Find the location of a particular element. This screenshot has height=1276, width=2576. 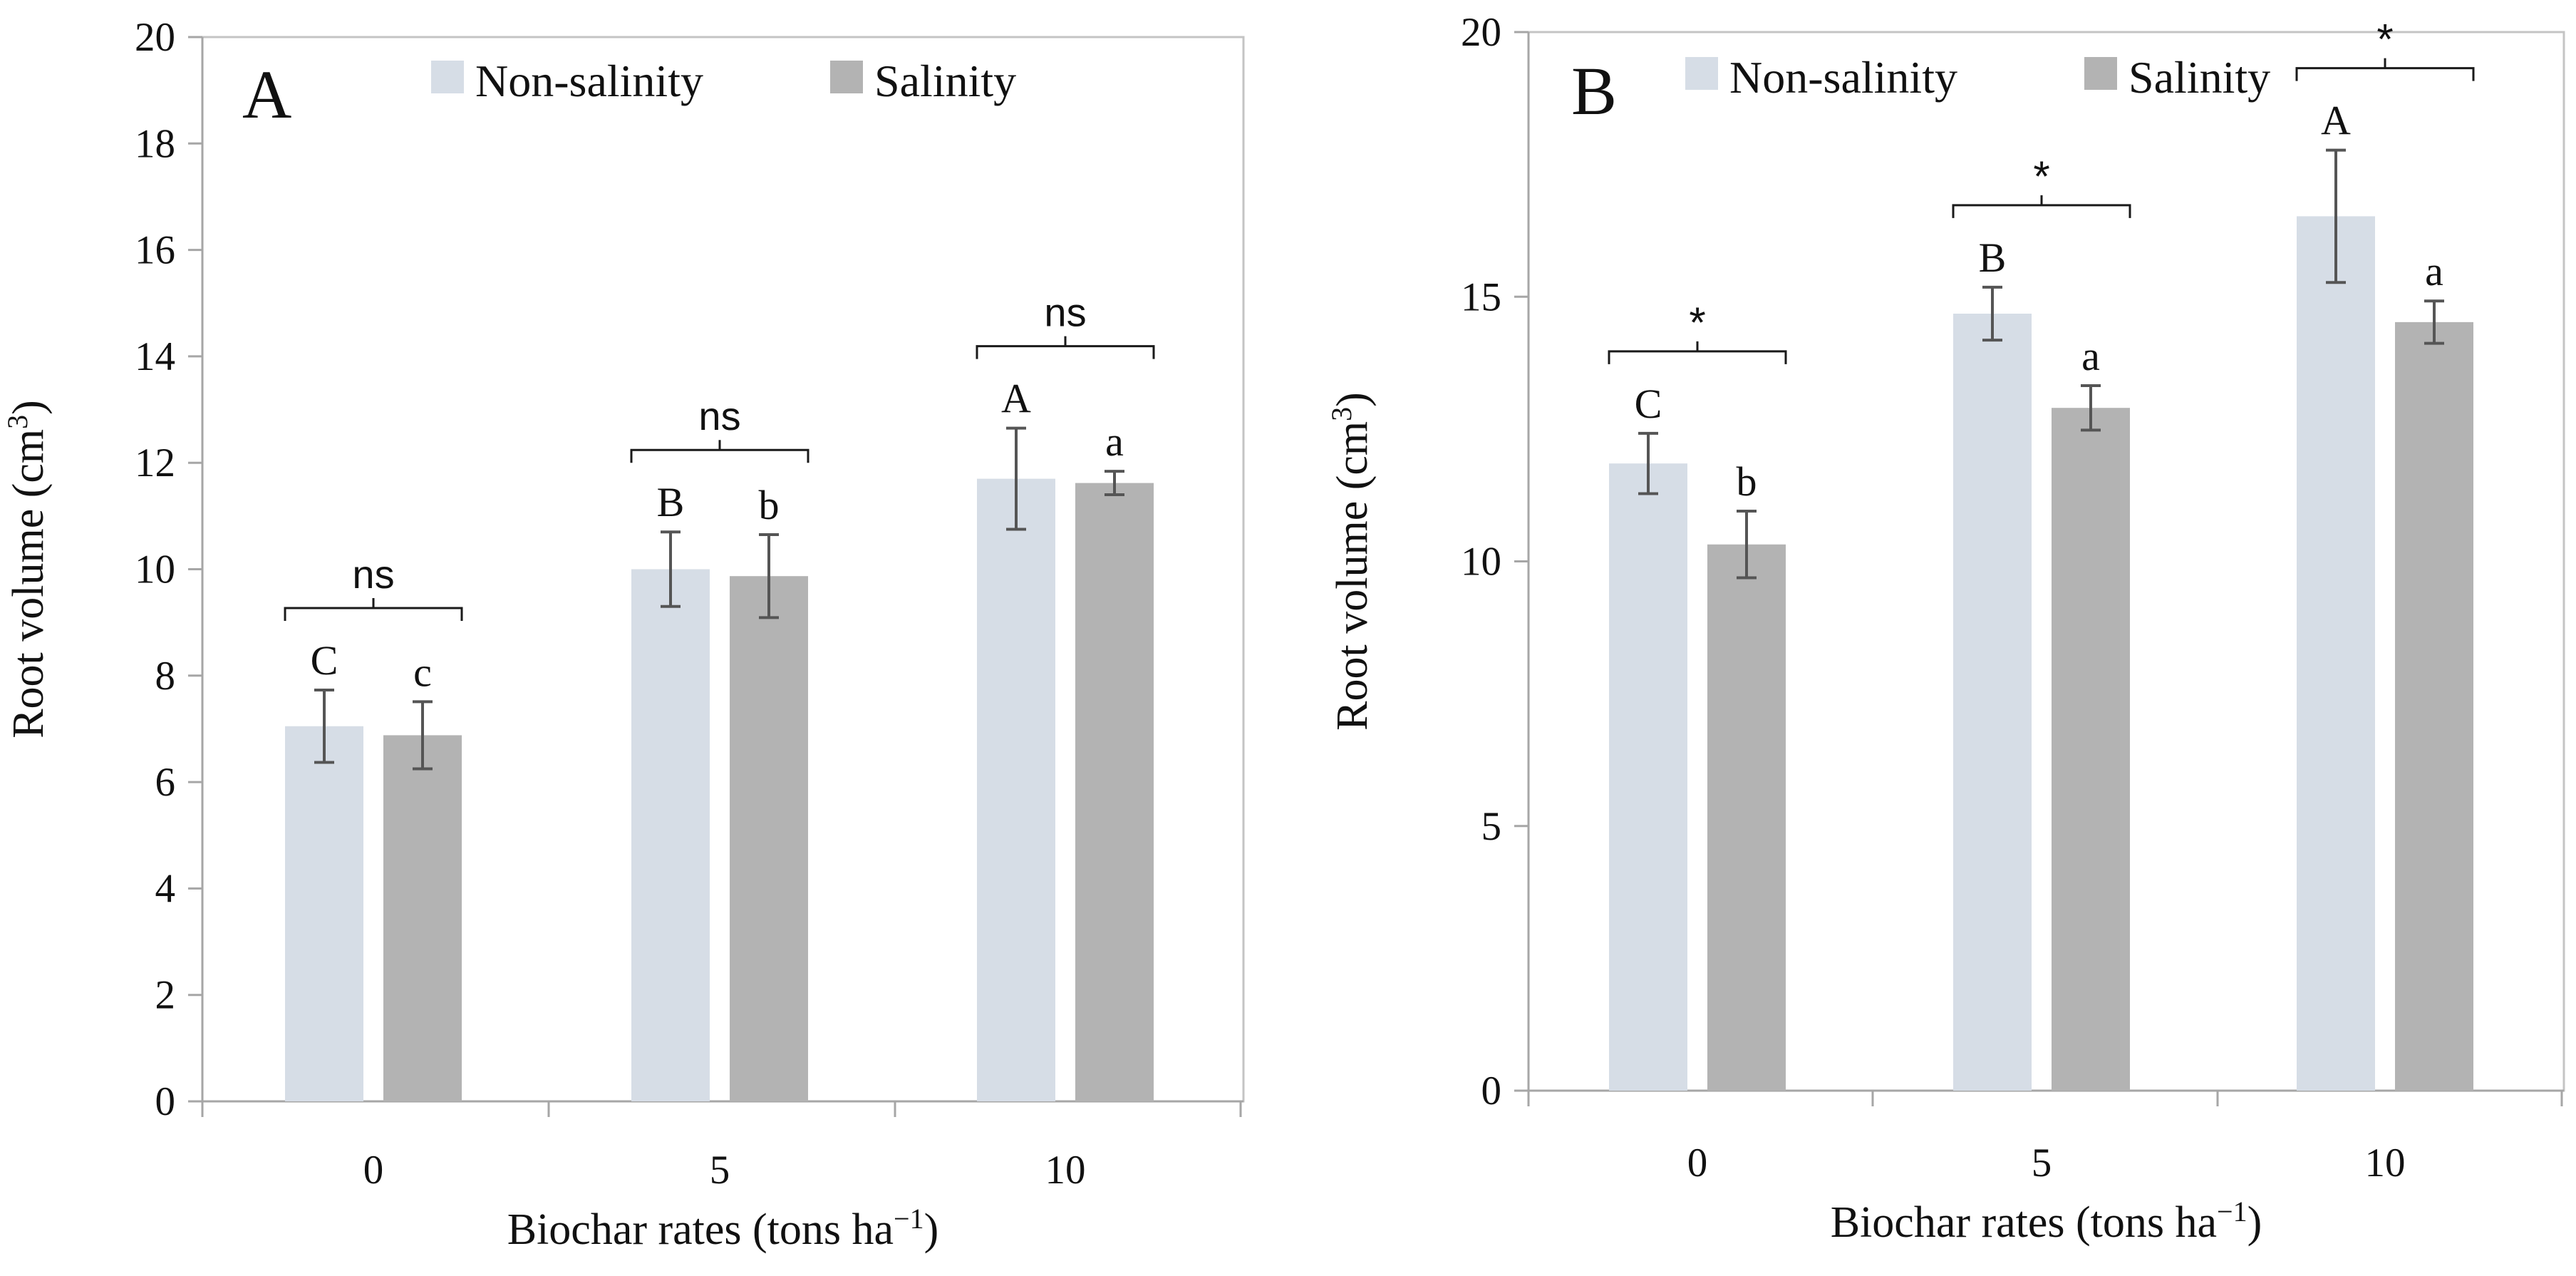

y-tick-label: 4 is located at coordinates (166, 889).